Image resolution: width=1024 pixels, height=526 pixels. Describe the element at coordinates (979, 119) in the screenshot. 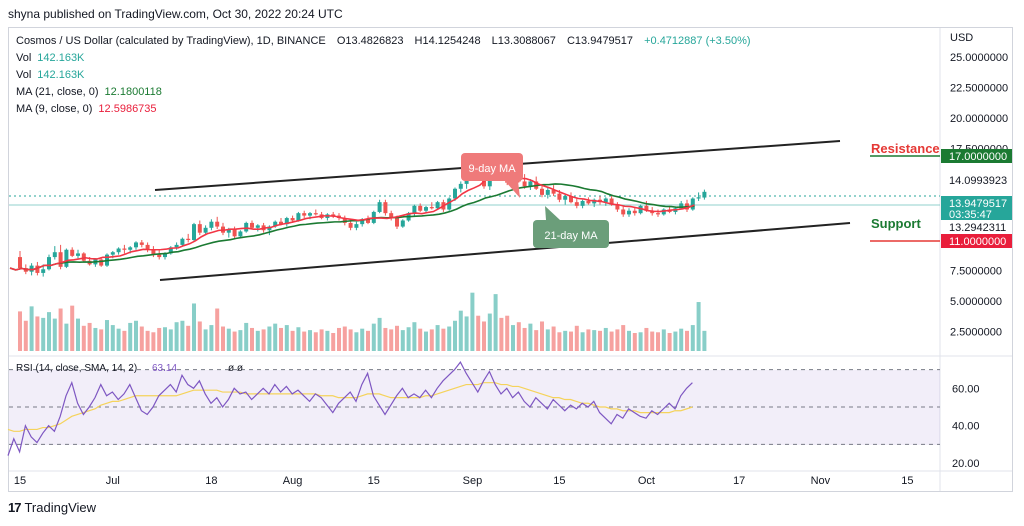

I see `price-tick-label: 20.0000000` at that location.